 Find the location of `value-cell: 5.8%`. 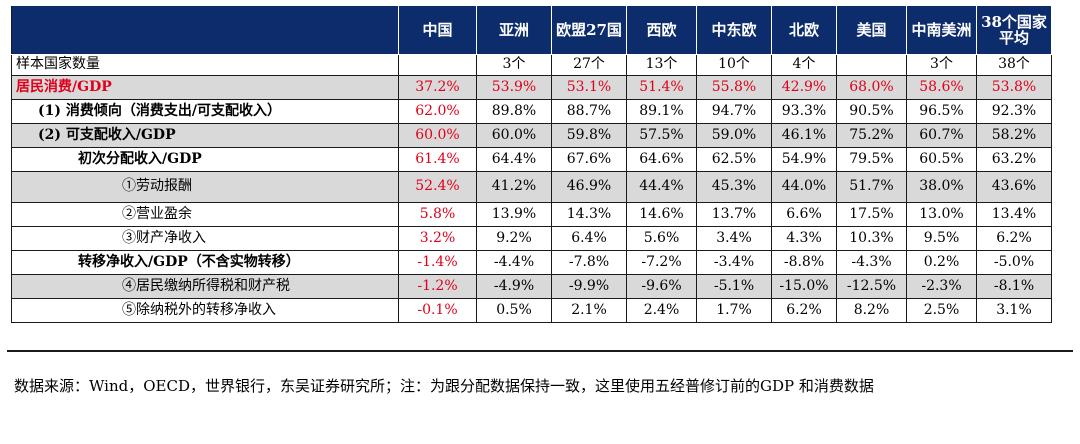

value-cell: 5.8% is located at coordinates (437, 214).